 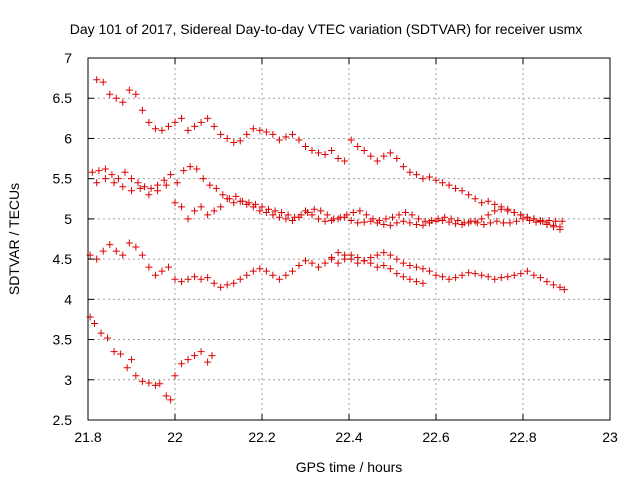 I want to click on series-arc-low-sub, so click(x=377, y=269).